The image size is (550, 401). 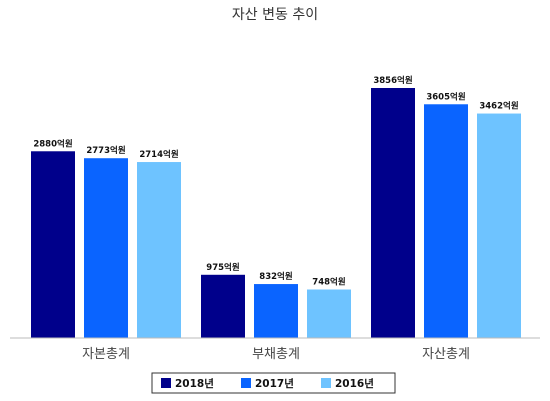 What do you see at coordinates (275, 15) in the screenshot?
I see `chart-title: 자산 변동 추이` at bounding box center [275, 15].